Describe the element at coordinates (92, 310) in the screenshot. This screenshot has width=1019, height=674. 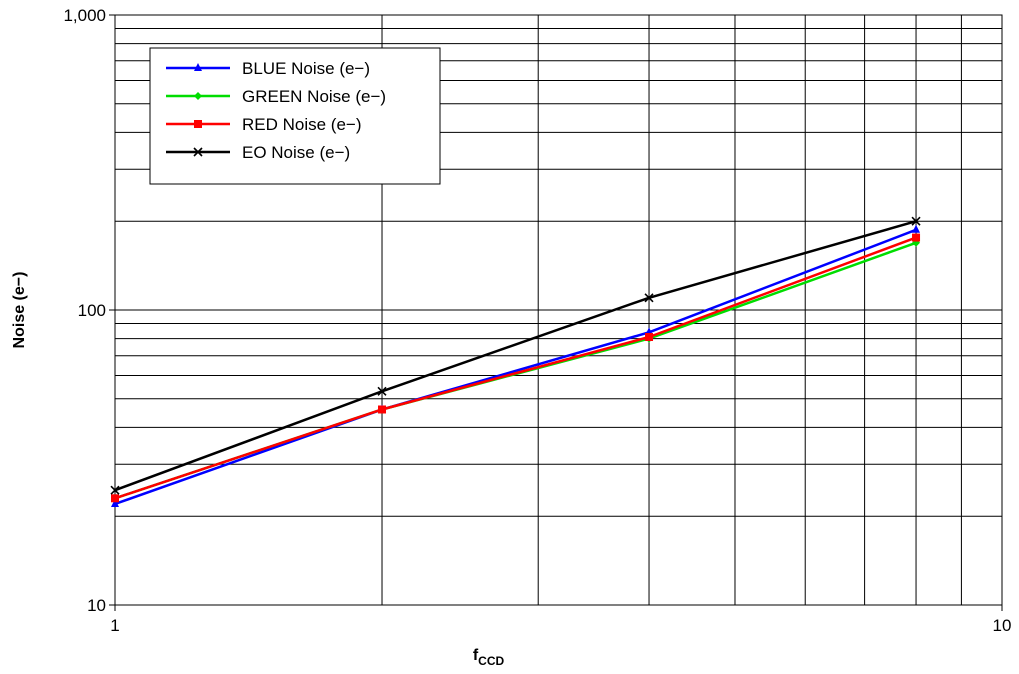
I see `y-tick-label: 100` at that location.